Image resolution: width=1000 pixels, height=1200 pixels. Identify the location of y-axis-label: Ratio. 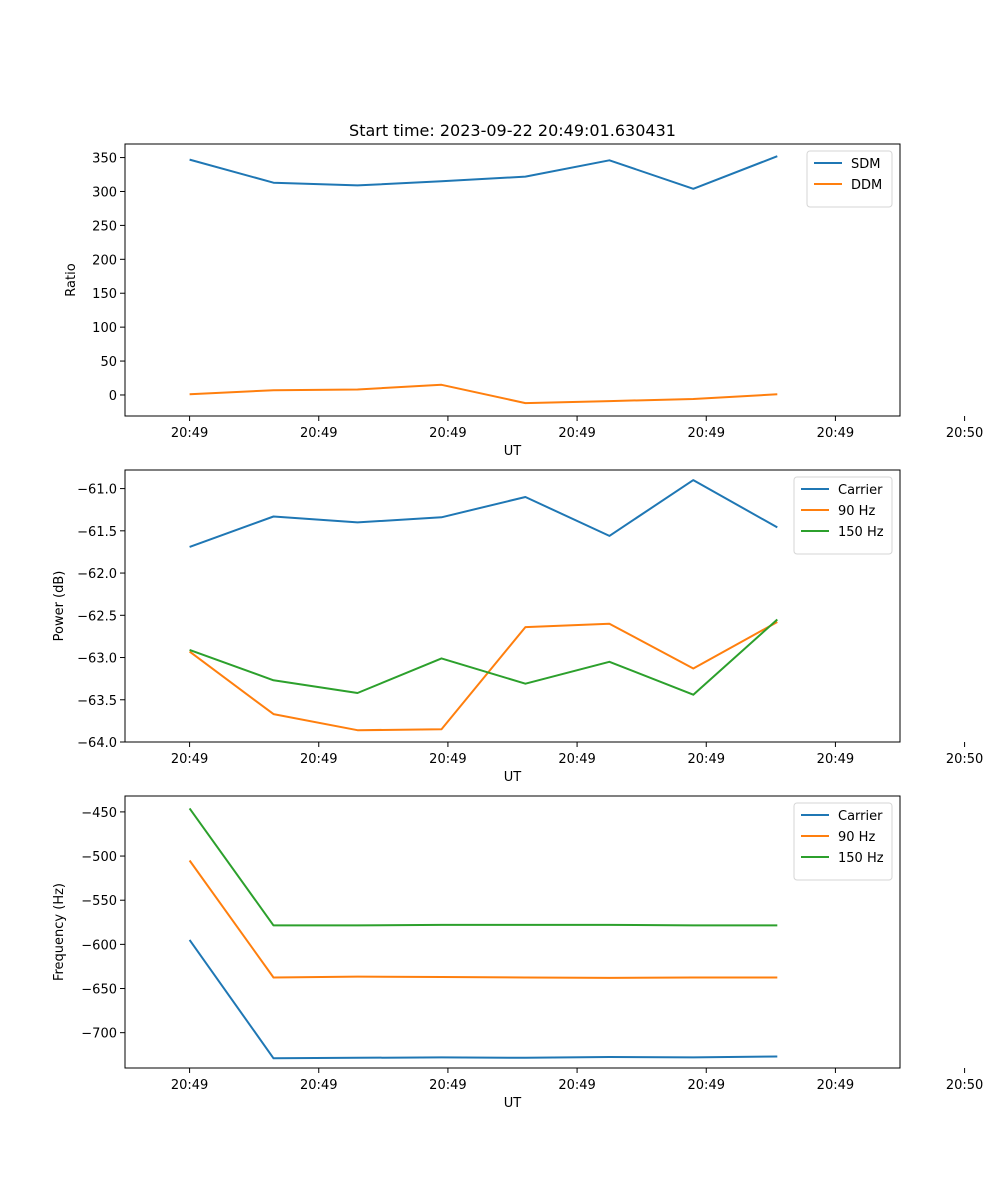
(71, 279).